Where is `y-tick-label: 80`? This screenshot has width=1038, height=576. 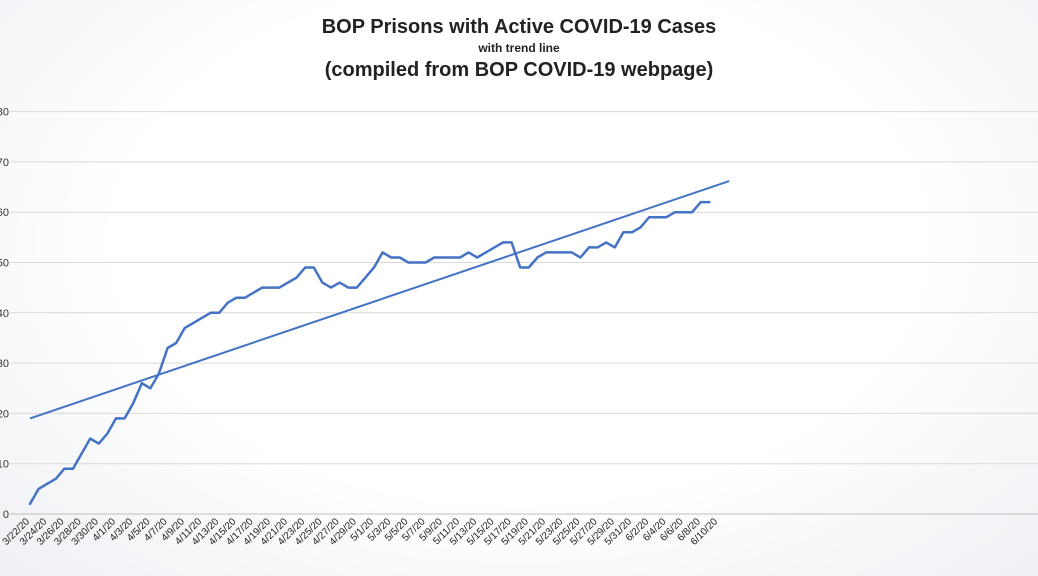 y-tick-label: 80 is located at coordinates (4, 113).